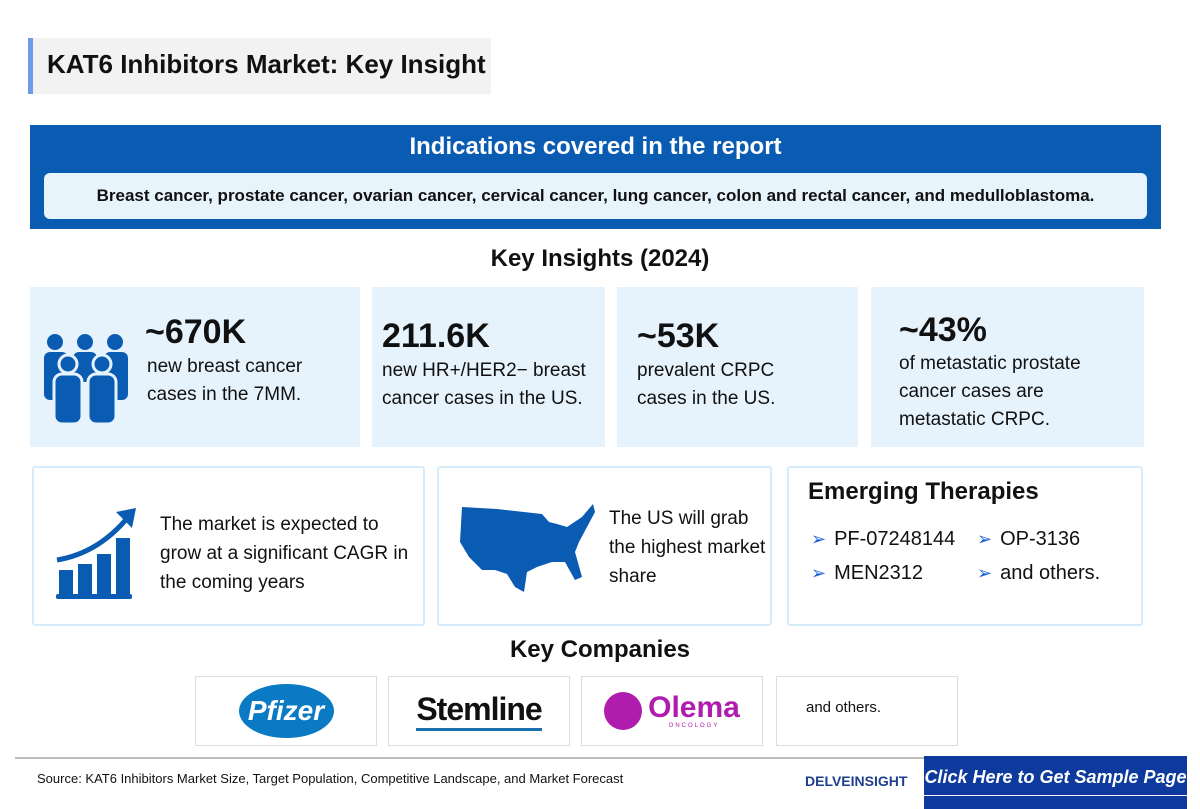 The width and height of the screenshot is (1200, 809). I want to click on stat-value: 211.6K, so click(436, 336).